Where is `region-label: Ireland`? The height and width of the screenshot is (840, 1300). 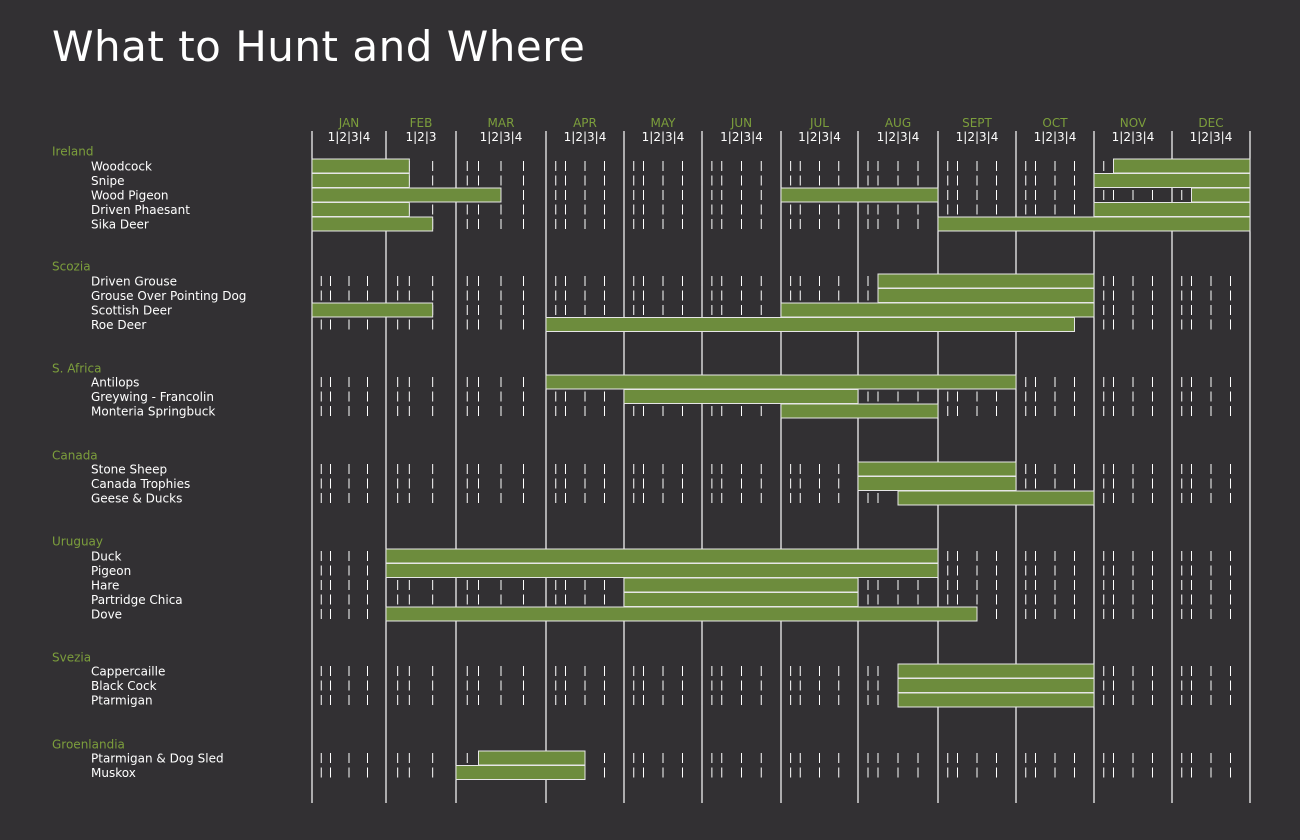 region-label: Ireland is located at coordinates (73, 152).